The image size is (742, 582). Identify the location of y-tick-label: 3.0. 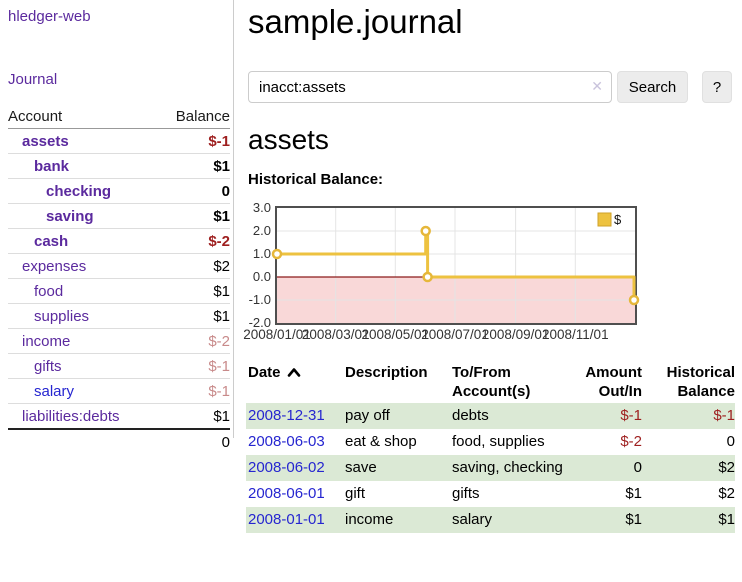
(261, 207).